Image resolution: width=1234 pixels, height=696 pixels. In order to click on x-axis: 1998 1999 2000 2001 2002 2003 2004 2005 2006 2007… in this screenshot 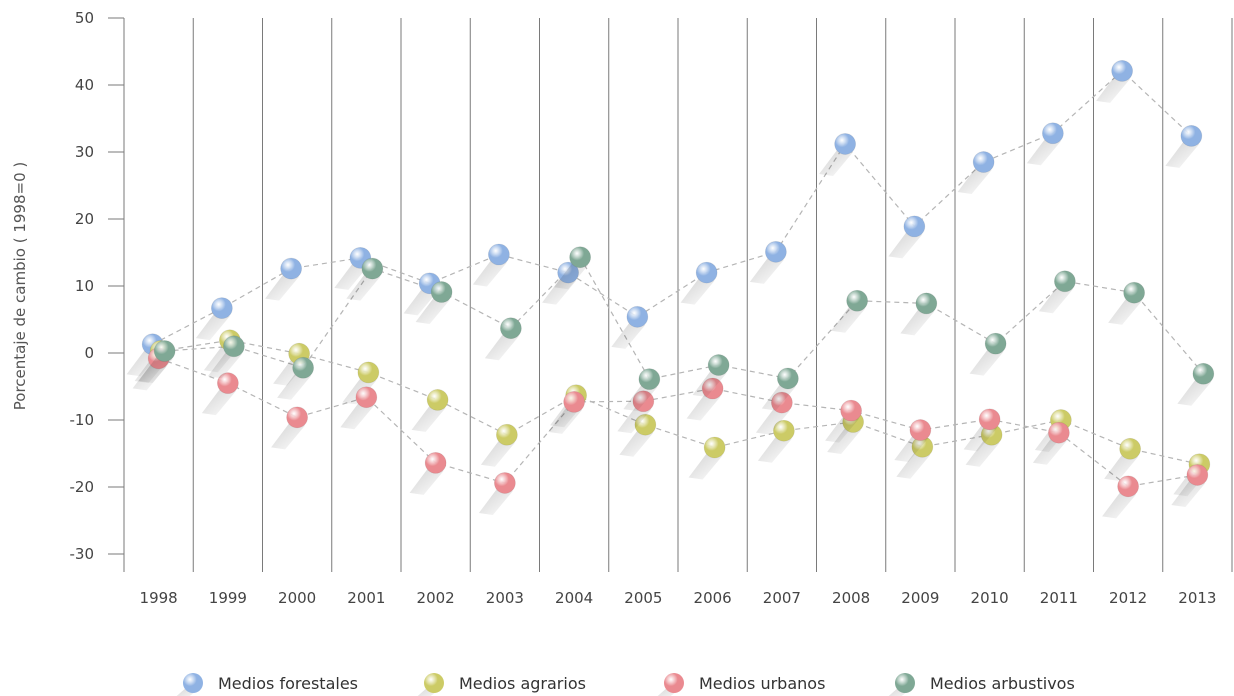, I will do `click(678, 598)`.